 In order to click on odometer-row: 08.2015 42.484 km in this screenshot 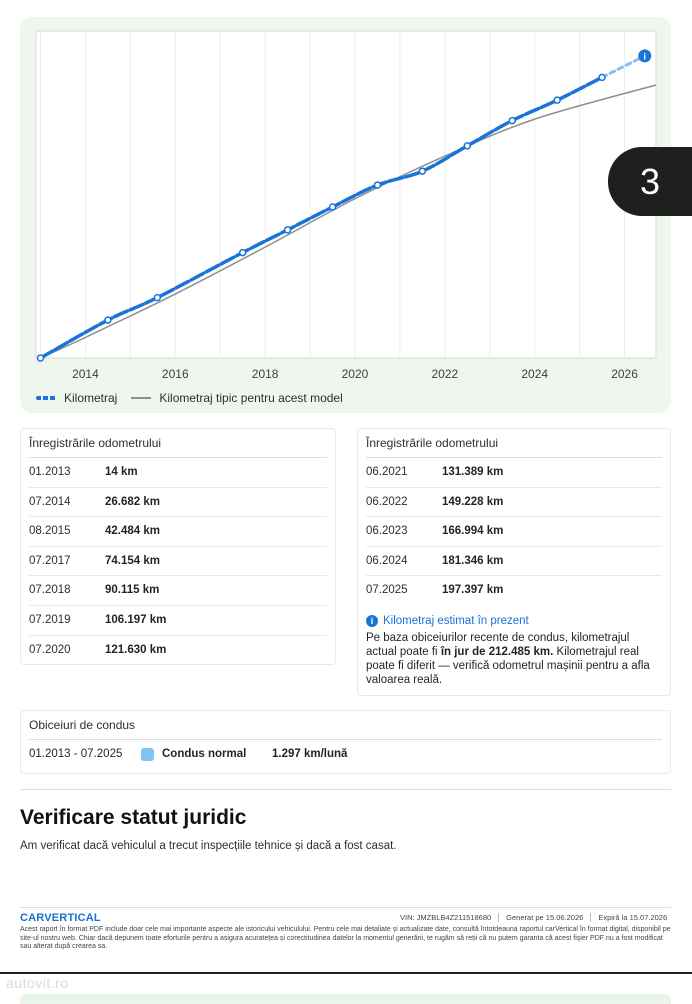, I will do `click(178, 532)`.